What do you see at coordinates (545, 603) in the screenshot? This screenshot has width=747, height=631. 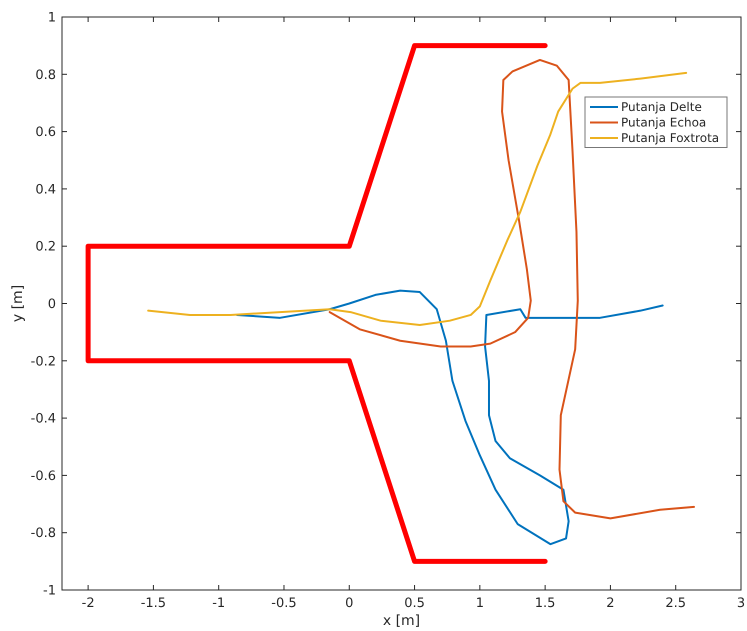 I see `x-tick-label: 1.5` at bounding box center [545, 603].